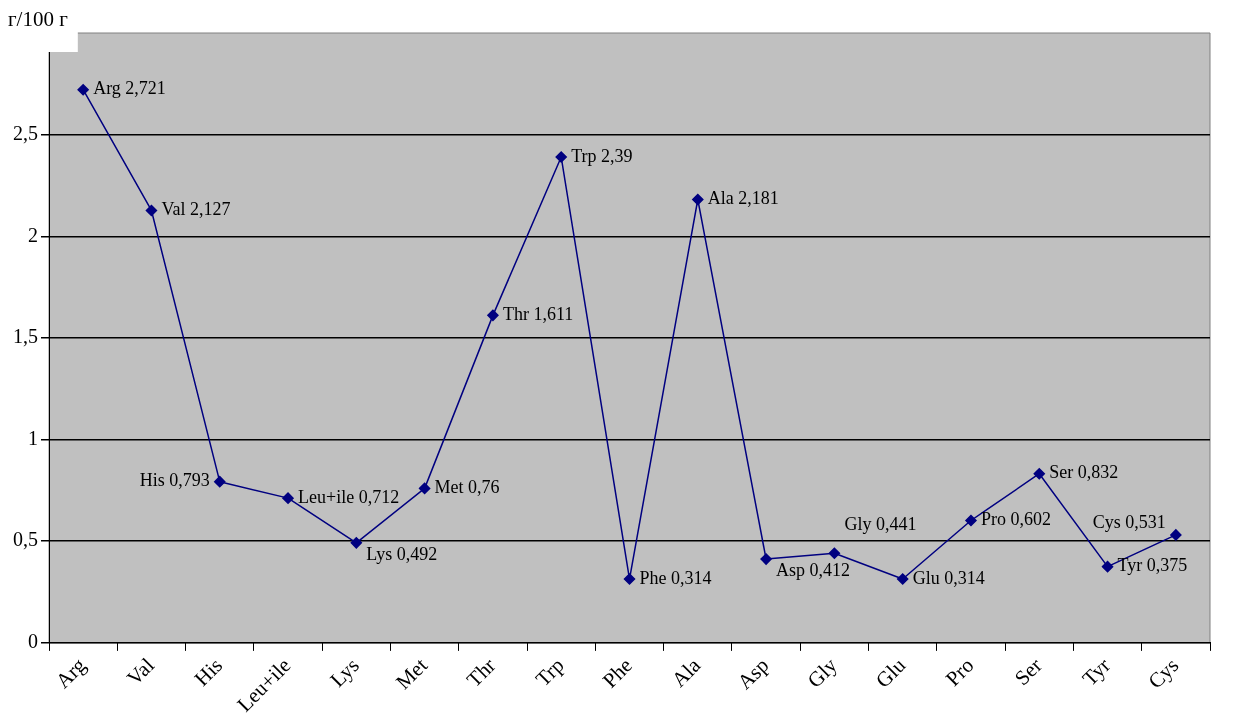  What do you see at coordinates (344, 672) in the screenshot?
I see `x-tick-label: Lys` at bounding box center [344, 672].